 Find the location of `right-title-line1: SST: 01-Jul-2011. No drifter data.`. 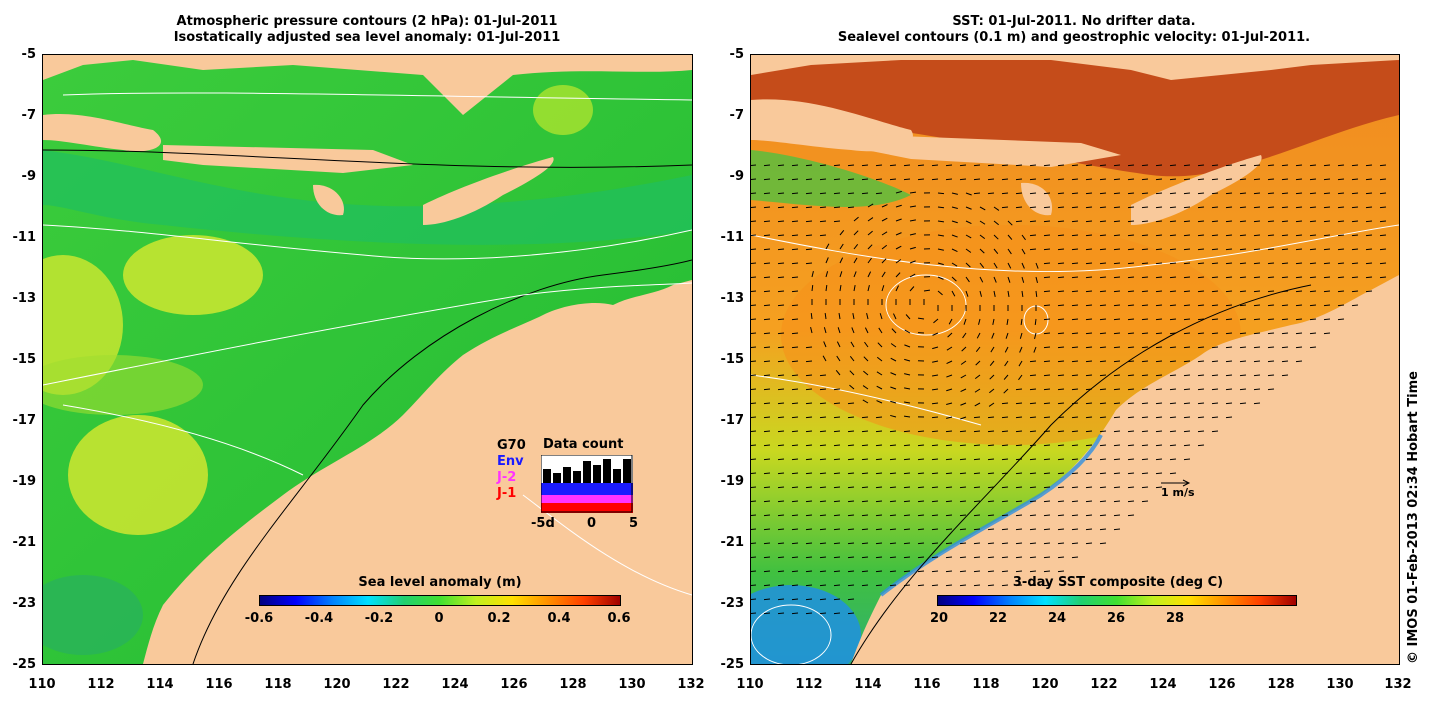

right-title-line1: SST: 01-Jul-2011. No drifter data. is located at coordinates (1074, 21).